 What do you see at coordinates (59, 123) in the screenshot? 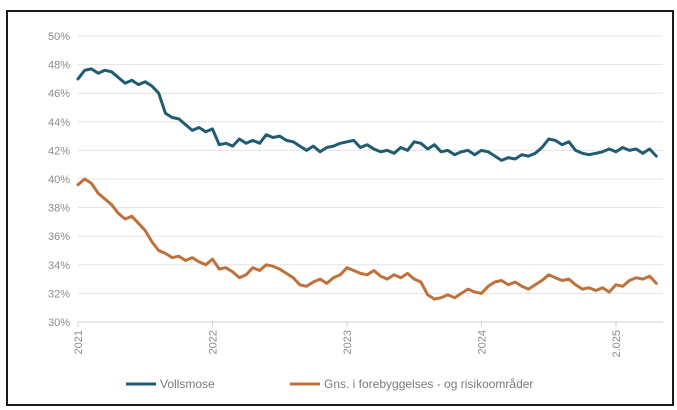
I see `y-tick-label: 44%` at bounding box center [59, 123].